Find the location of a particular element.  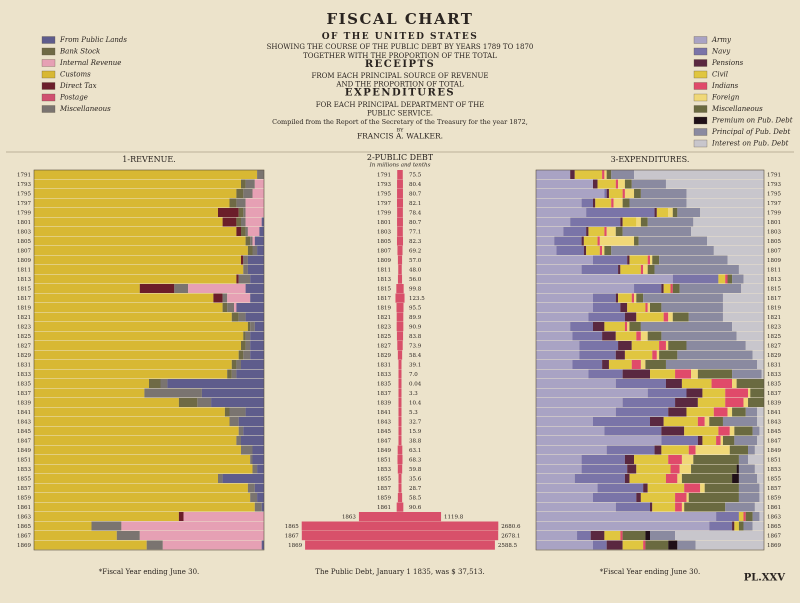

value-label: 78.4 is located at coordinates (415, 213).